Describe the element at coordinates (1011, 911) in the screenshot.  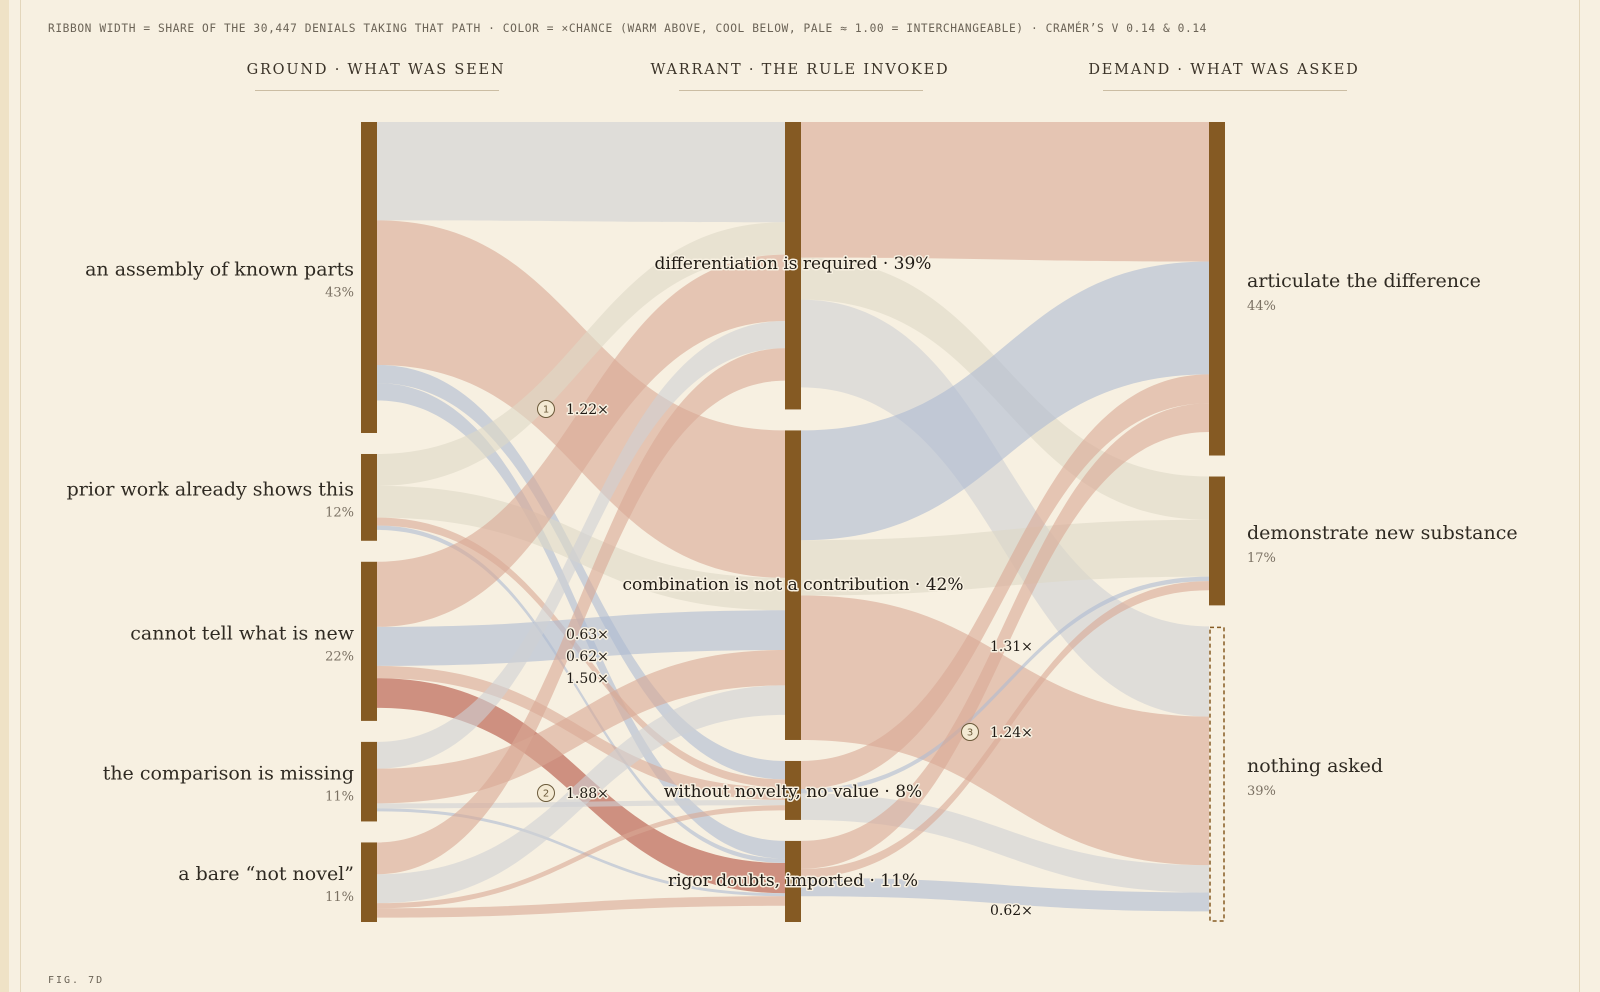
I see `multiplier-w4-d3: 0.62×` at that location.